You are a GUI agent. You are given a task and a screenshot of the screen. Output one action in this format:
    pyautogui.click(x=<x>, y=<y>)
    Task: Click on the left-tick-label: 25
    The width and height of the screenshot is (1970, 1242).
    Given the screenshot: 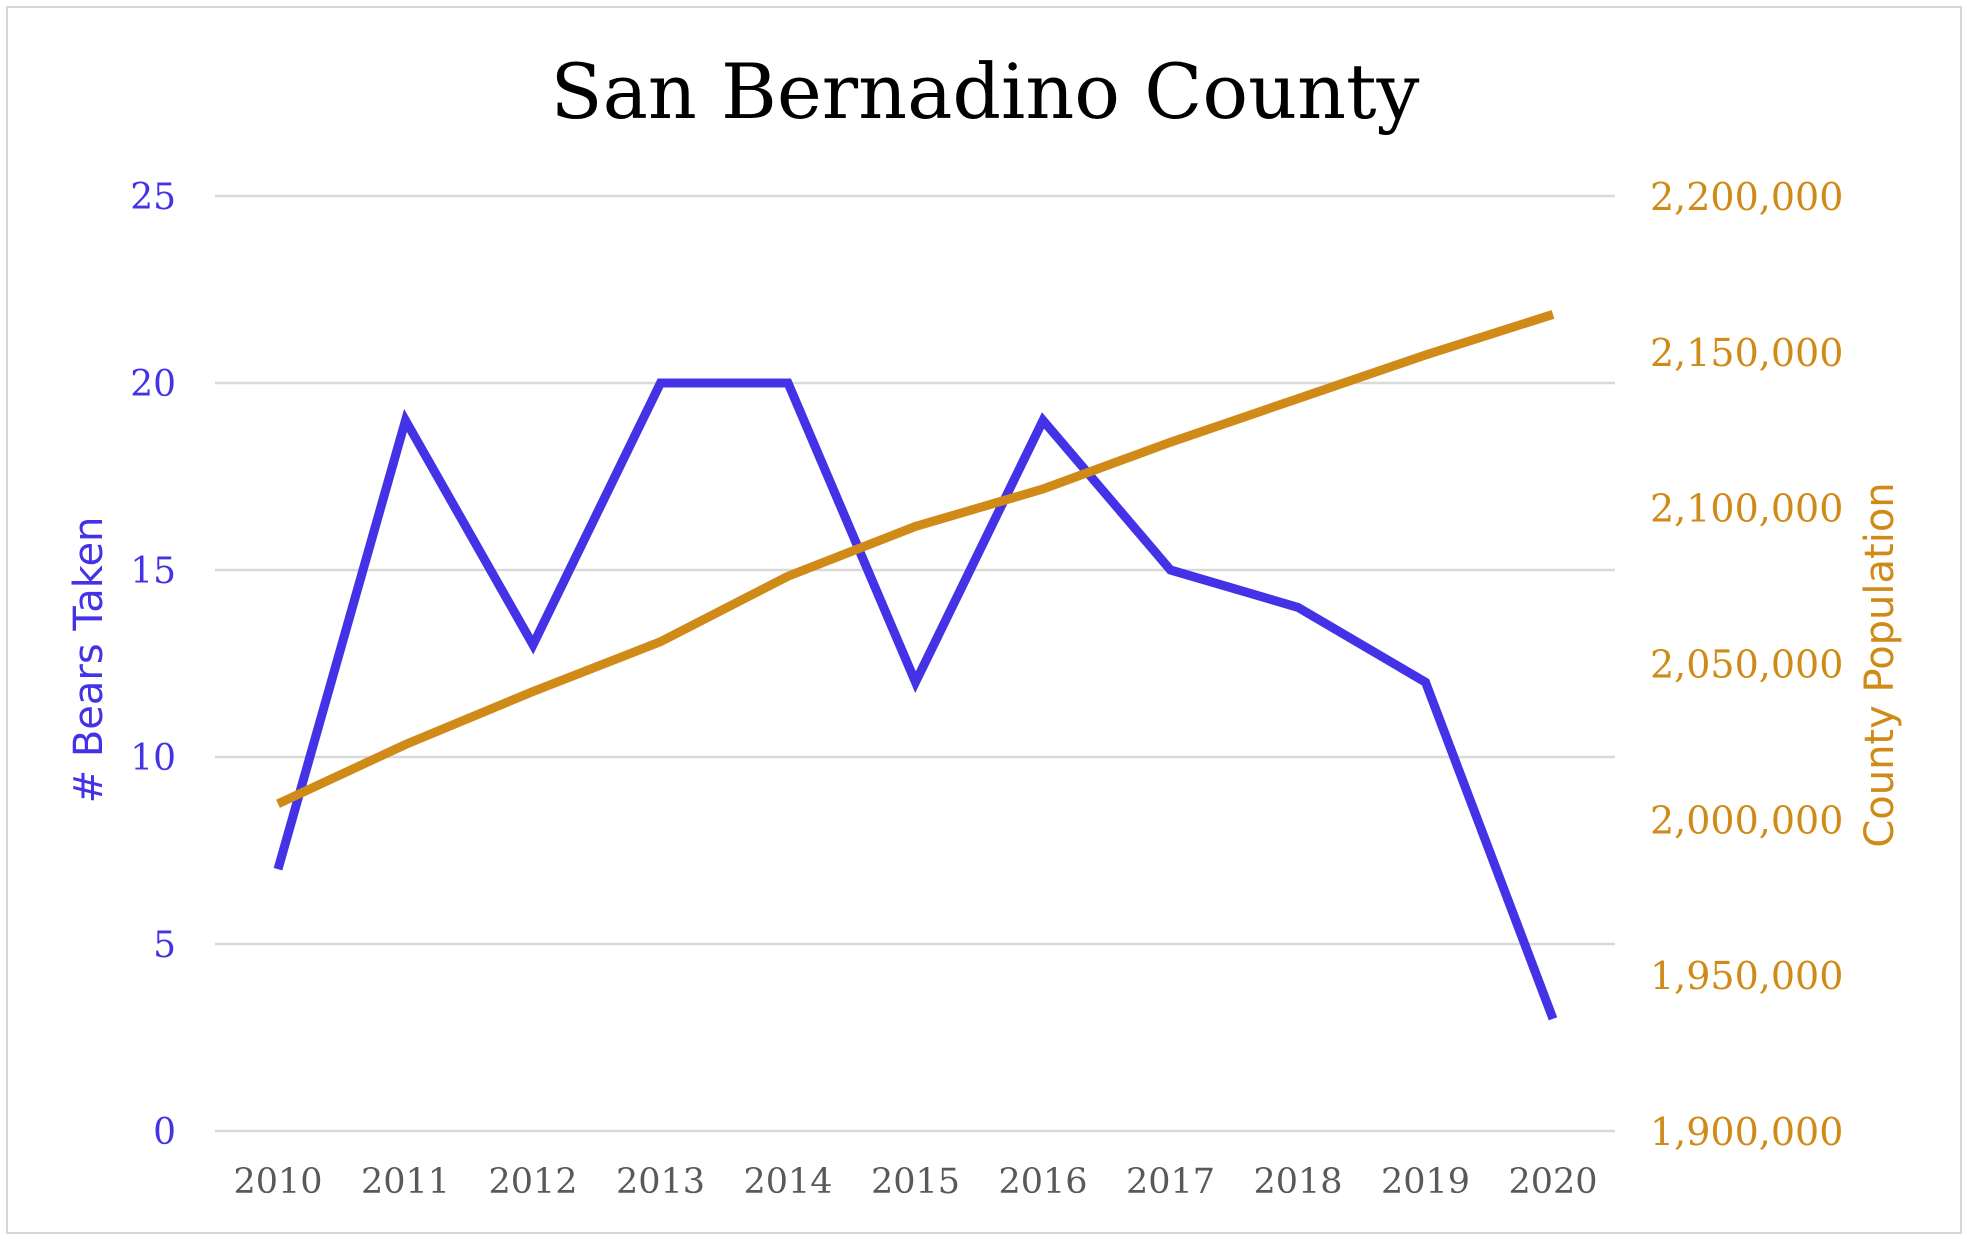 What is the action you would take?
    pyautogui.click(x=153, y=197)
    